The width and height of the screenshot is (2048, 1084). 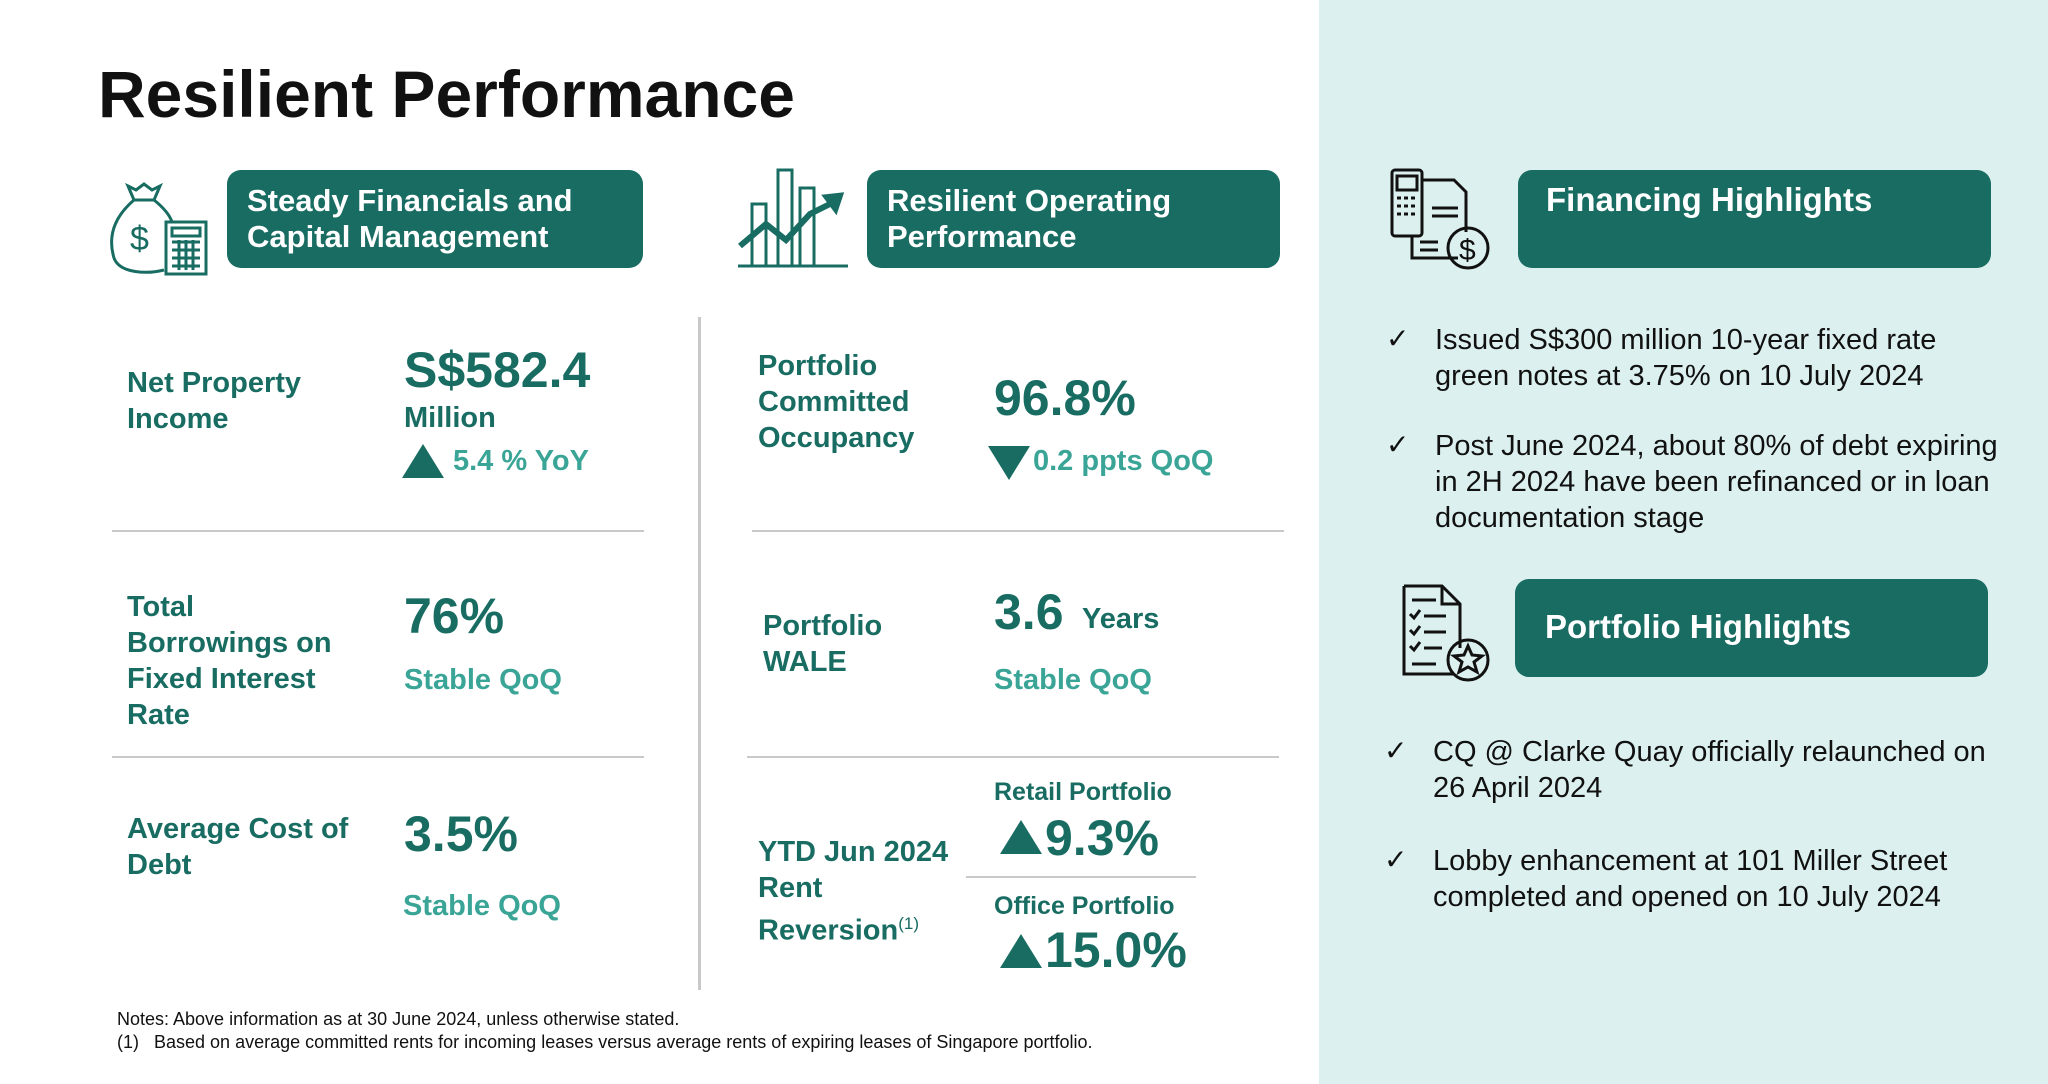 I want to click on retail-reversion-value: 9.3%, so click(x=1102, y=838).